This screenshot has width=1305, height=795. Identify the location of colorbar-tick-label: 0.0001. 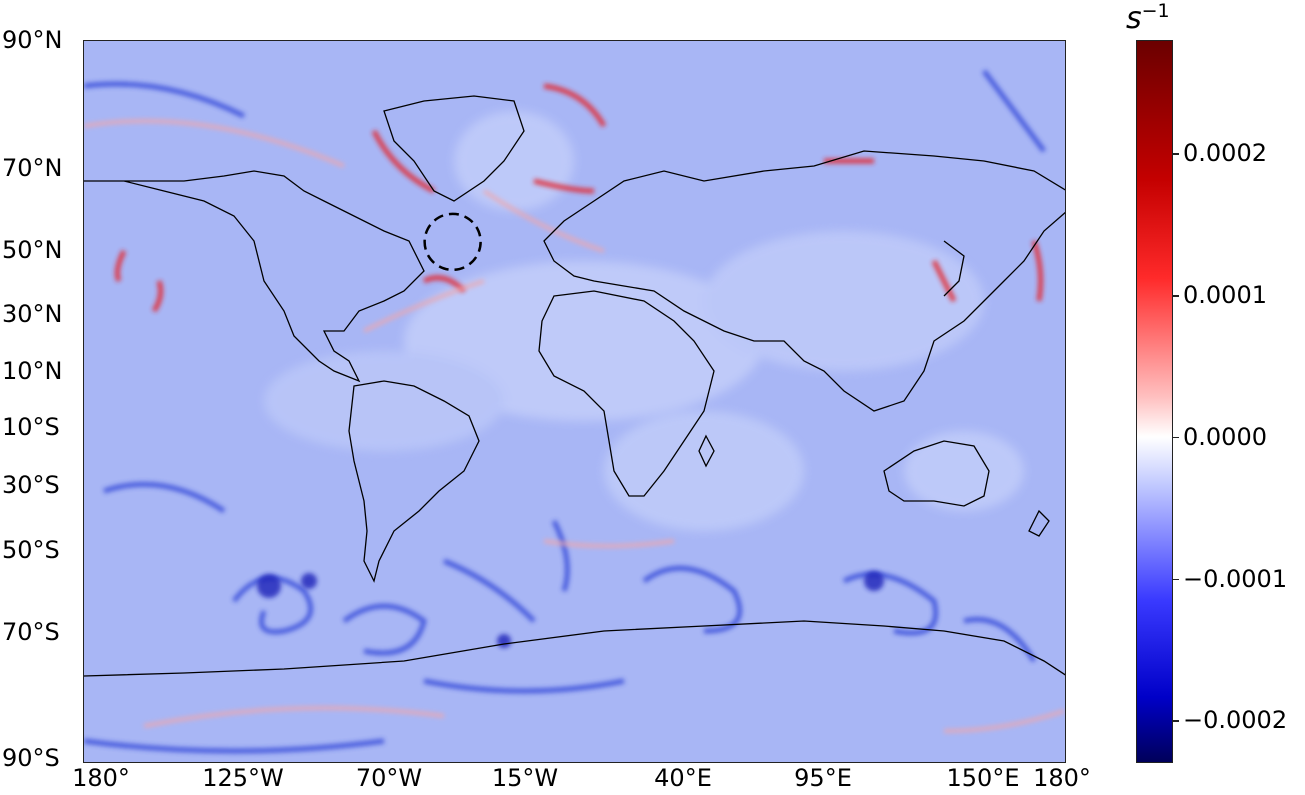
(1225, 295).